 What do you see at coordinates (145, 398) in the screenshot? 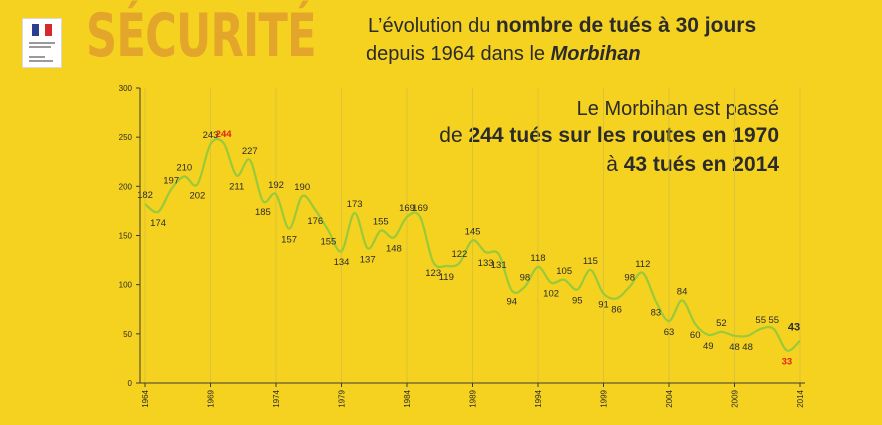
I see `x-tick-label: 1964` at bounding box center [145, 398].